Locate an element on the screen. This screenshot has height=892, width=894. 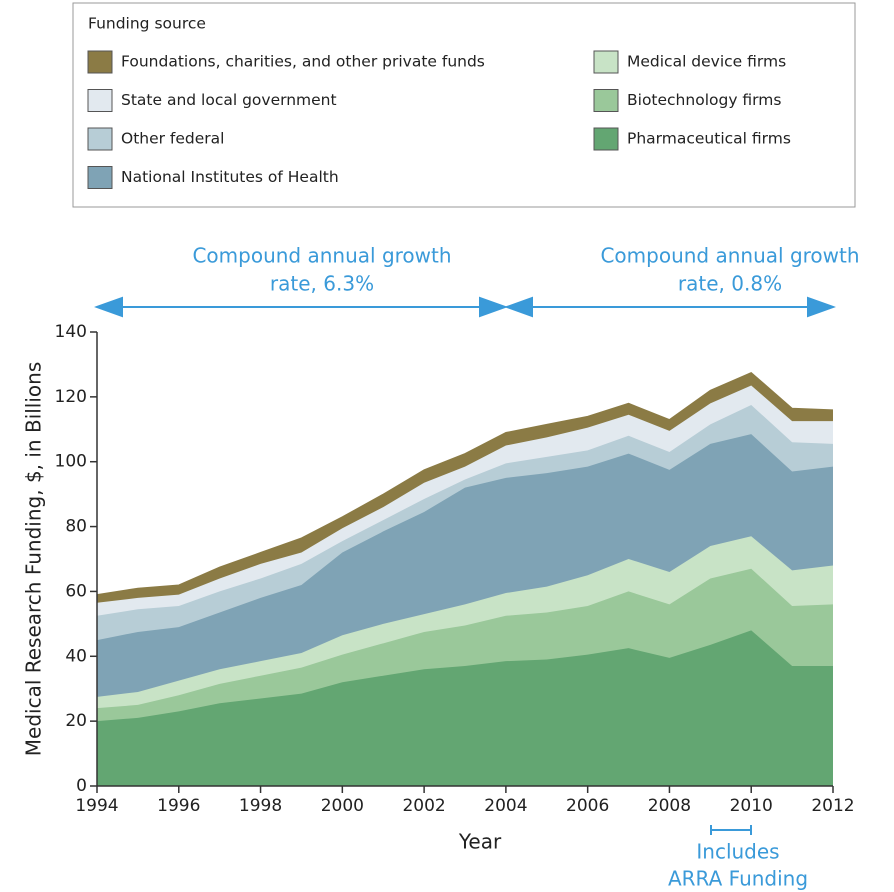
x-axis-label: Year is located at coordinates (480, 842).